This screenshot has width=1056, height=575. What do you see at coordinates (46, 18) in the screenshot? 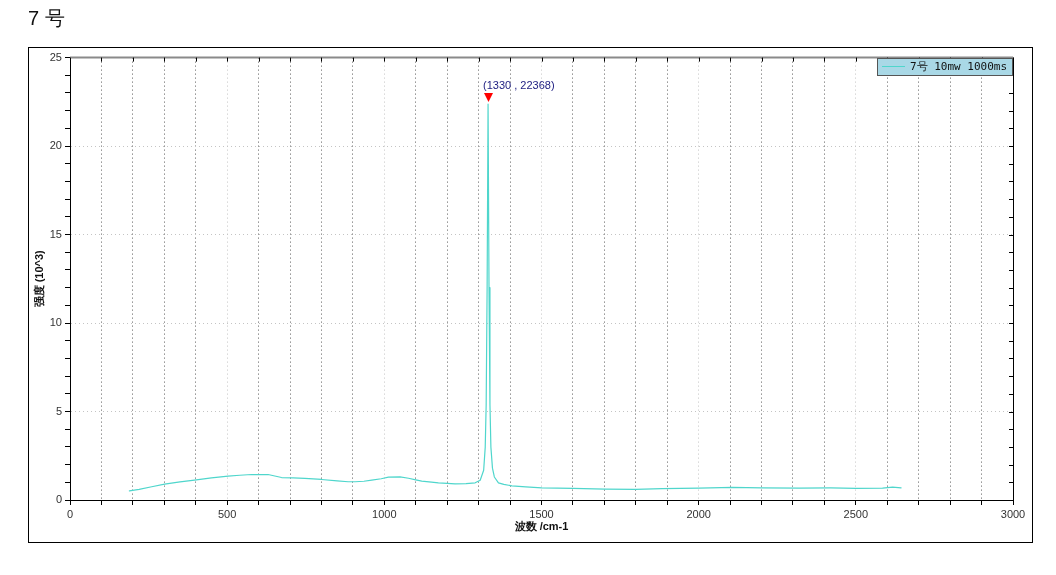
I see `chart-title: 7 号` at bounding box center [46, 18].